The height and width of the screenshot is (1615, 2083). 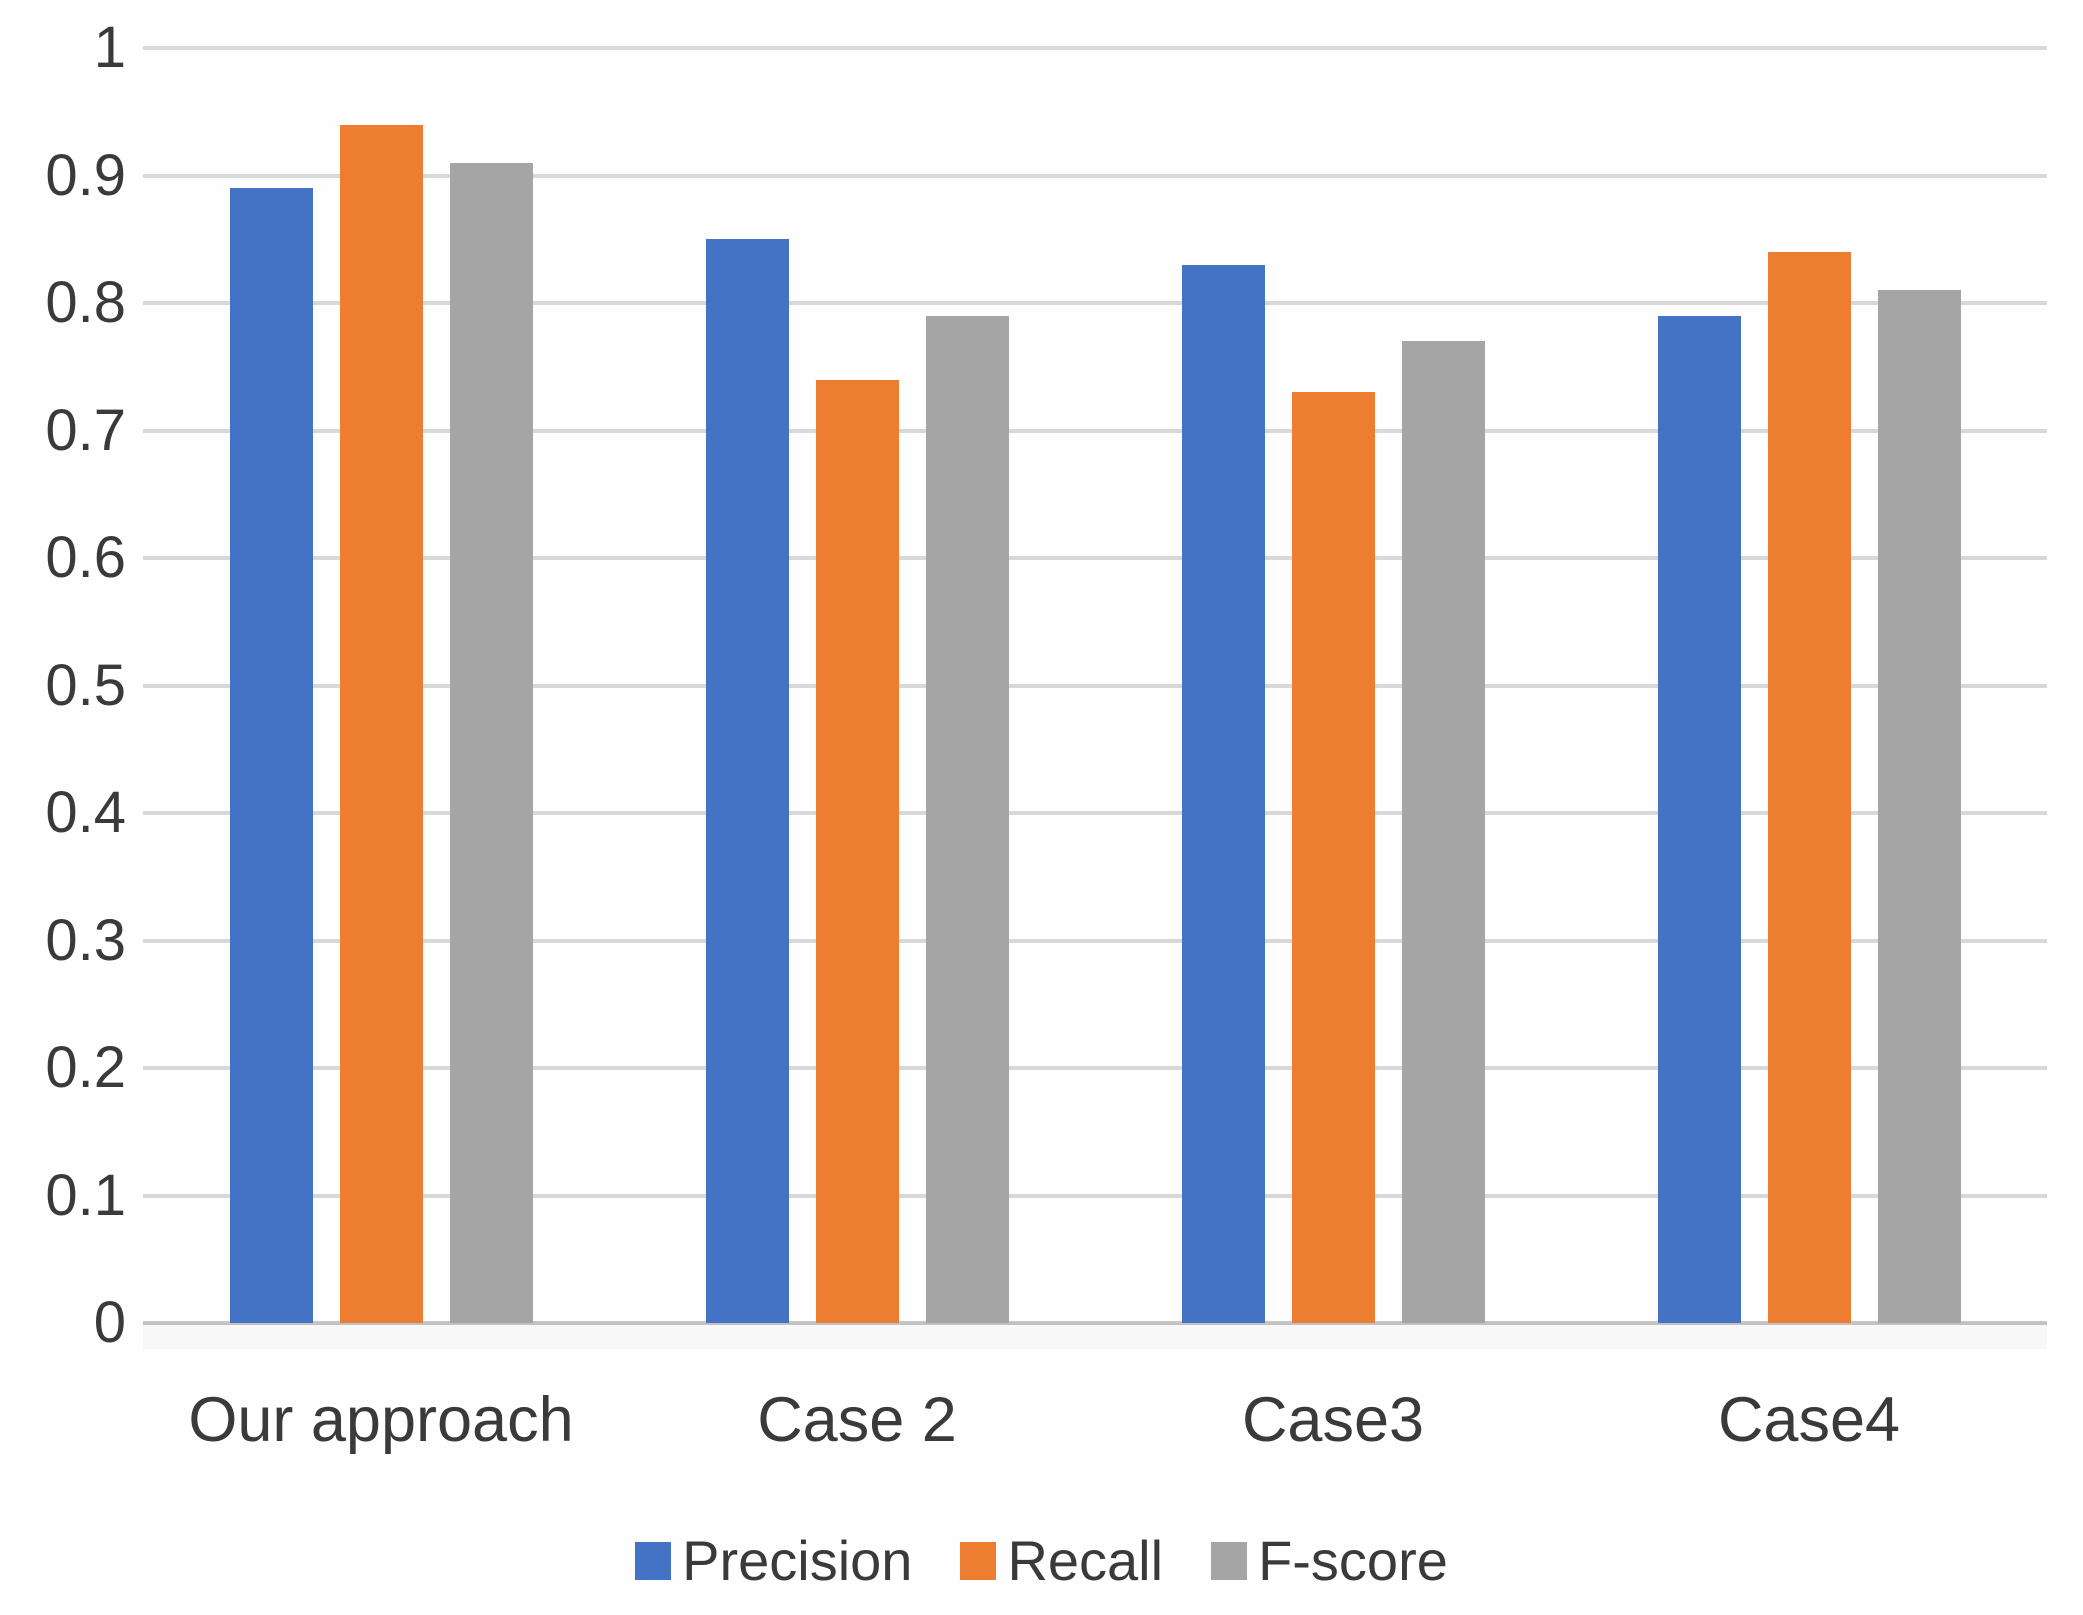 I want to click on legend-label: F-score, so click(x=1353, y=1560).